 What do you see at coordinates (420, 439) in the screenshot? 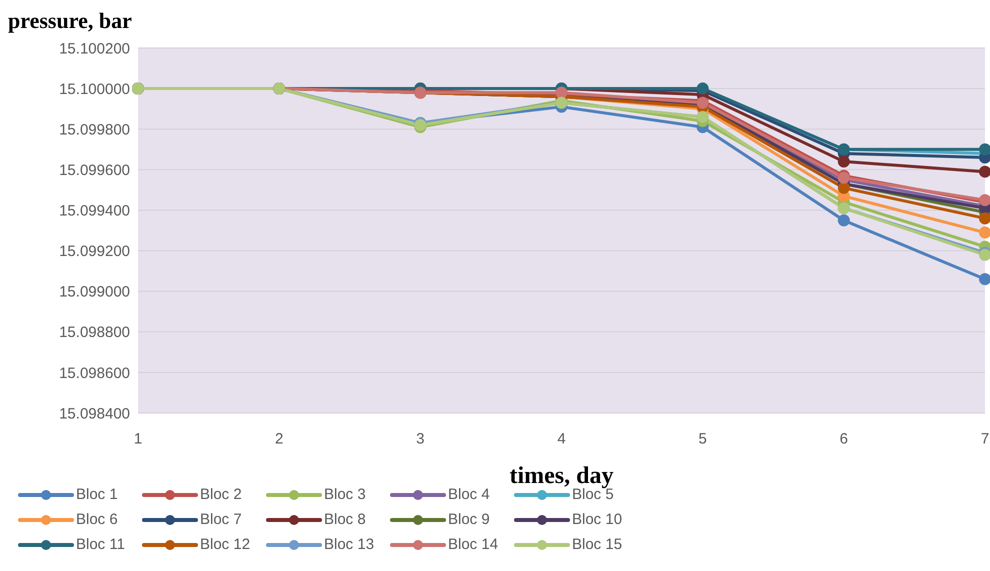
I see `x-tick-label: 3` at bounding box center [420, 439].